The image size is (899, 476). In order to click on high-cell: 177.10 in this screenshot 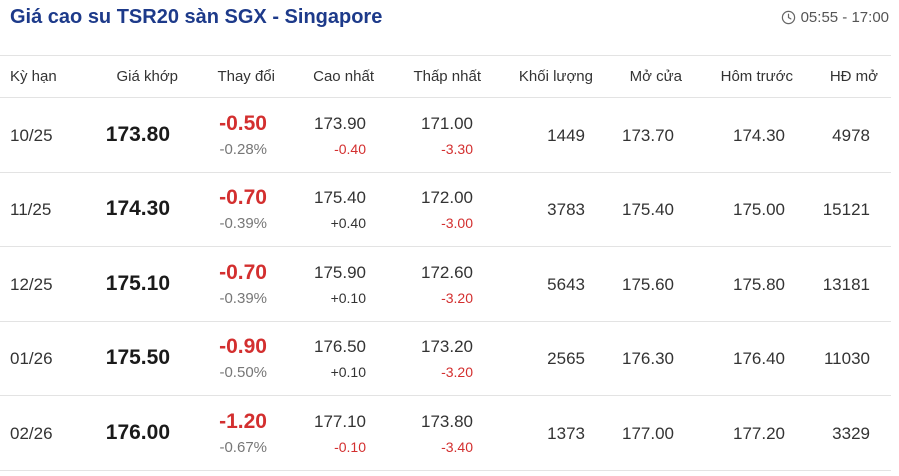, I will do `click(340, 421)`.